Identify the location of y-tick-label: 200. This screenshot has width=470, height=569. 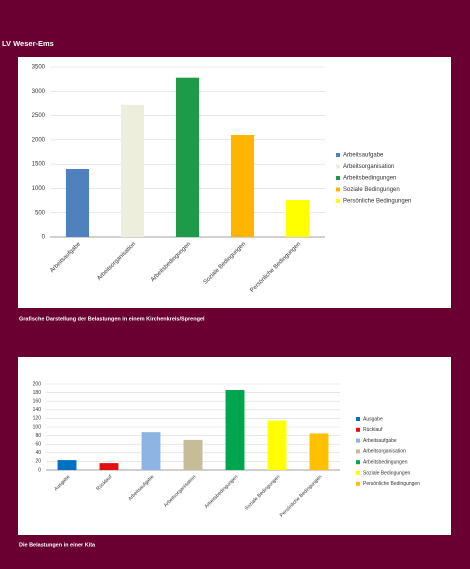
(37, 384).